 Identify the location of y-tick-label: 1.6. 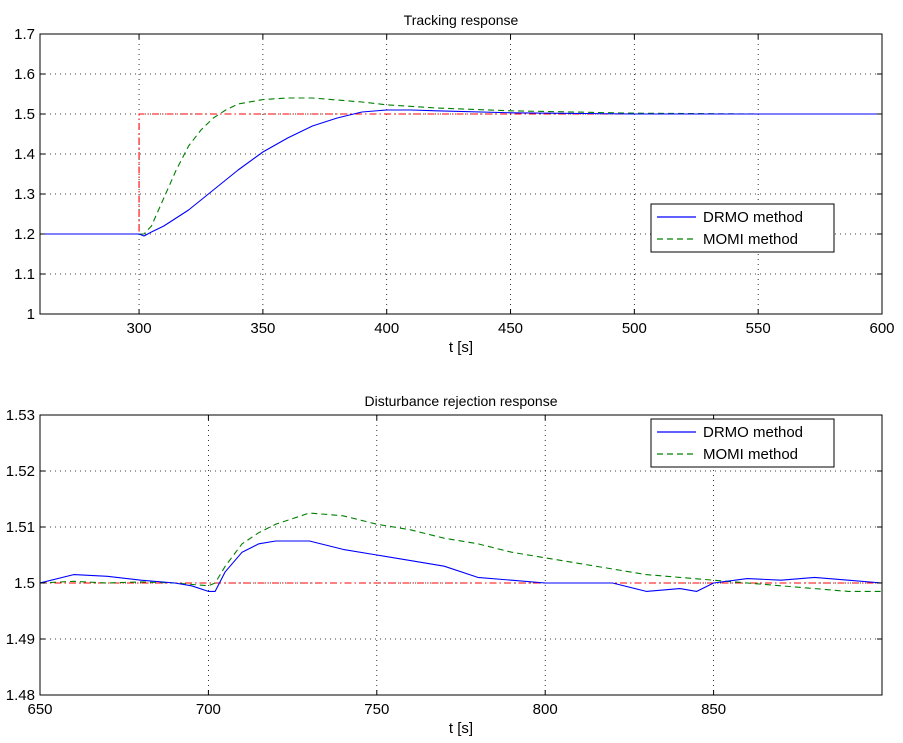
(24, 74).